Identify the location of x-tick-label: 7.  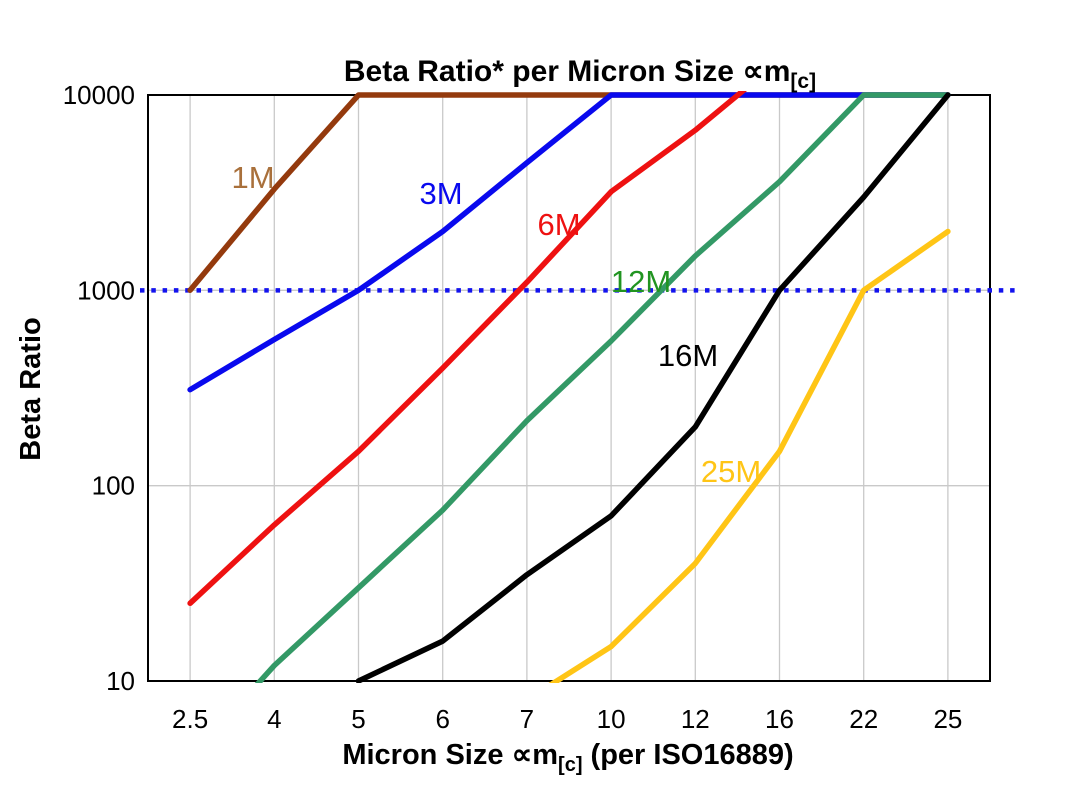
(527, 719).